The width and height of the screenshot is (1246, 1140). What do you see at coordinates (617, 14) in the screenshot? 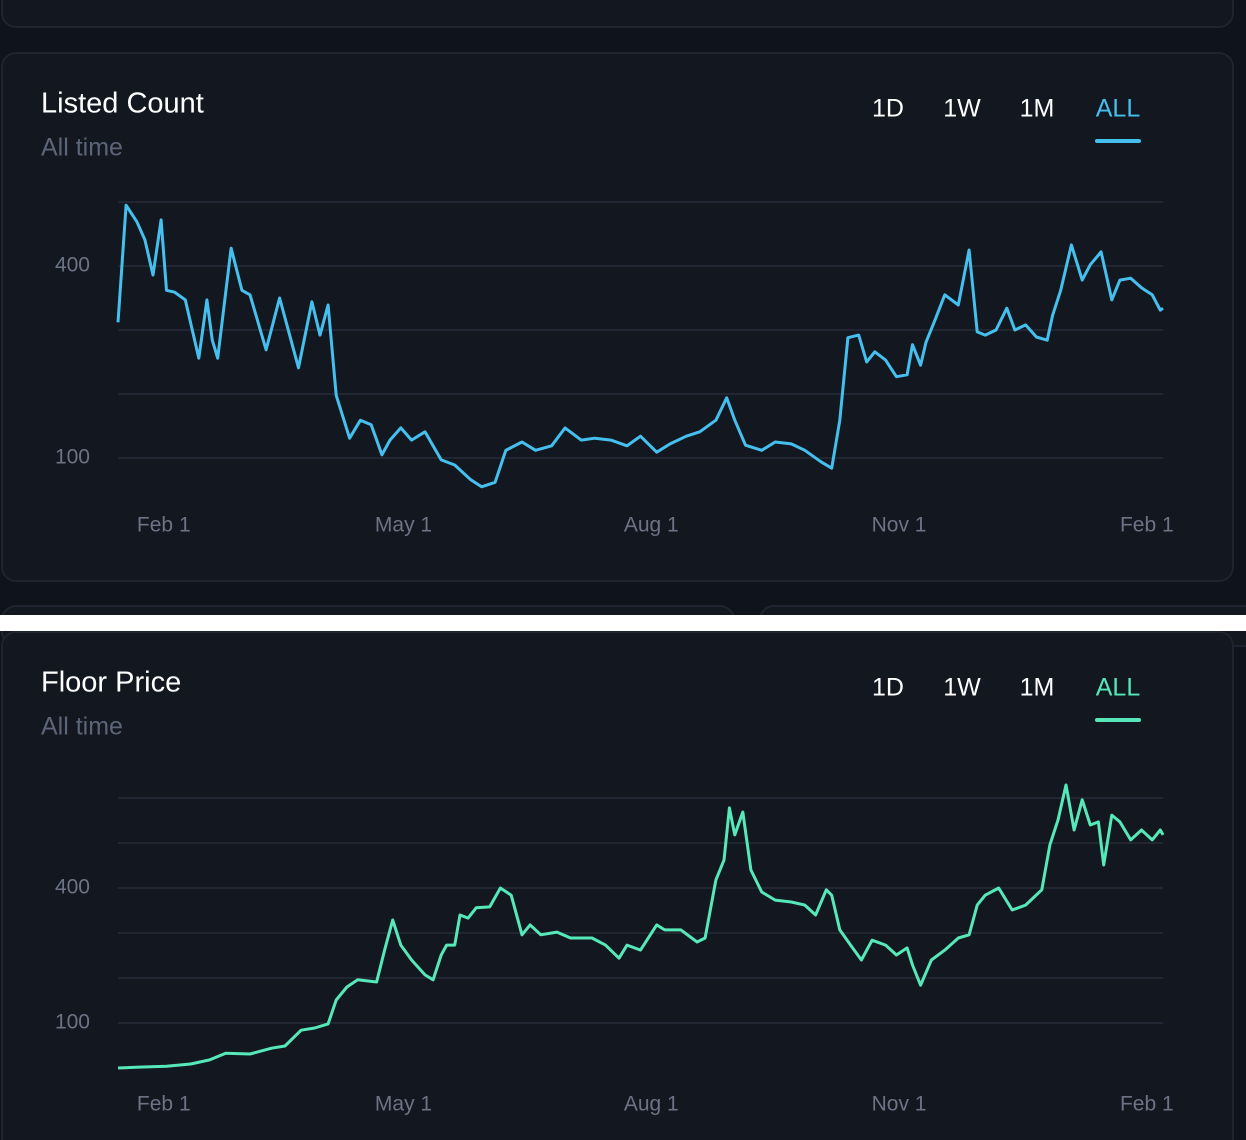
I see `card-top` at bounding box center [617, 14].